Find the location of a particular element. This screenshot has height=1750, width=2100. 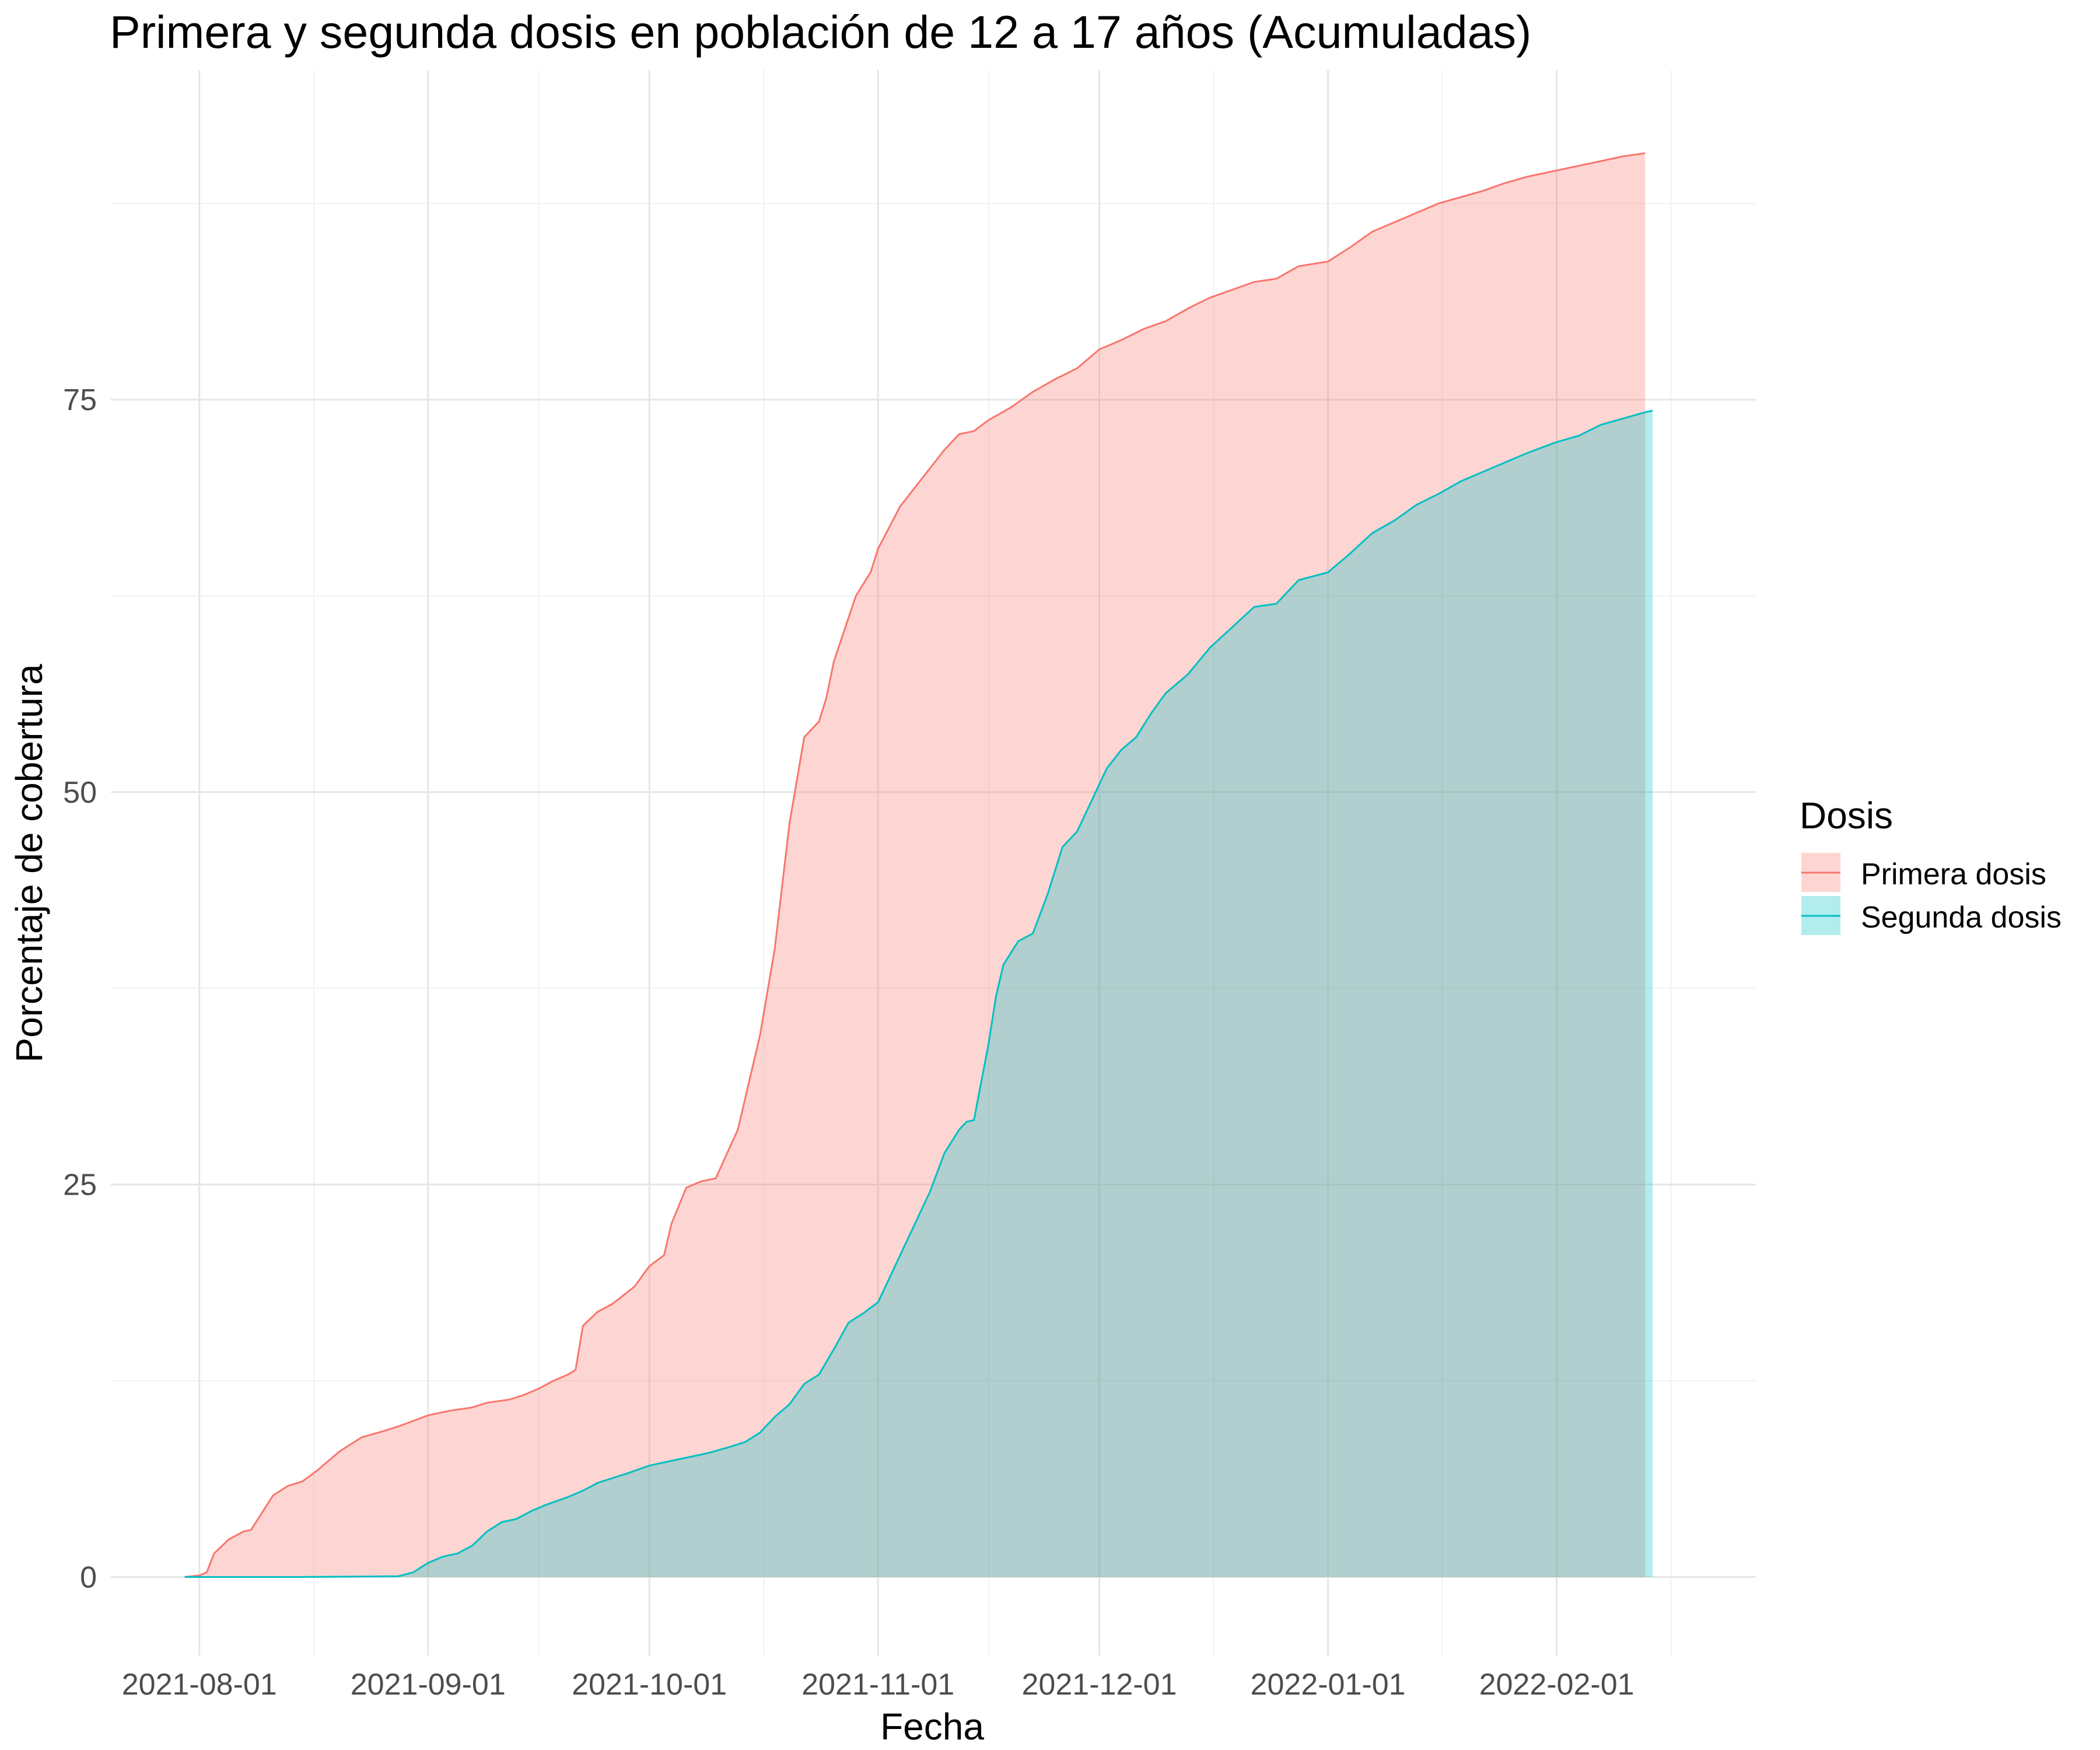

x-tick-label: 2021-08-01 is located at coordinates (199, 1685).